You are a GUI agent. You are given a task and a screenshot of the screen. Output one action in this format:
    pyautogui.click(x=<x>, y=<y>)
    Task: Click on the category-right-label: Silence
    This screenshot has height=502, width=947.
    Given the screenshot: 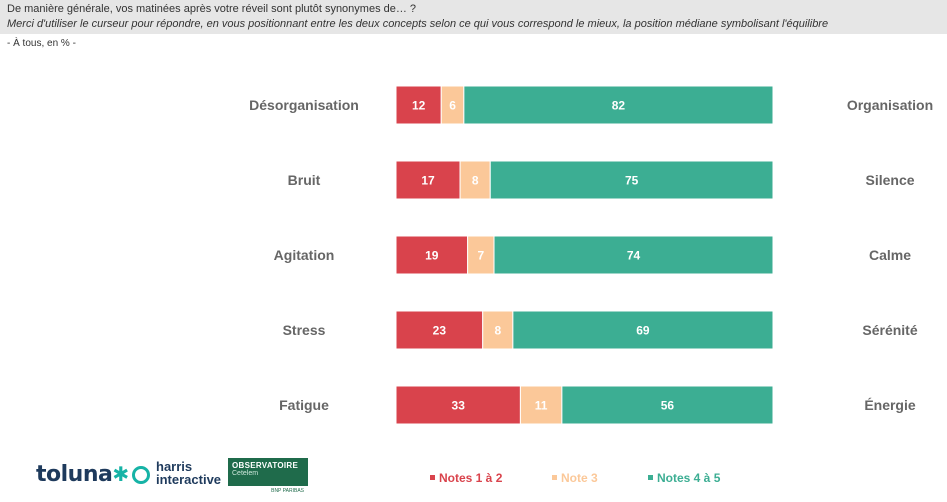 What is the action you would take?
    pyautogui.click(x=889, y=180)
    